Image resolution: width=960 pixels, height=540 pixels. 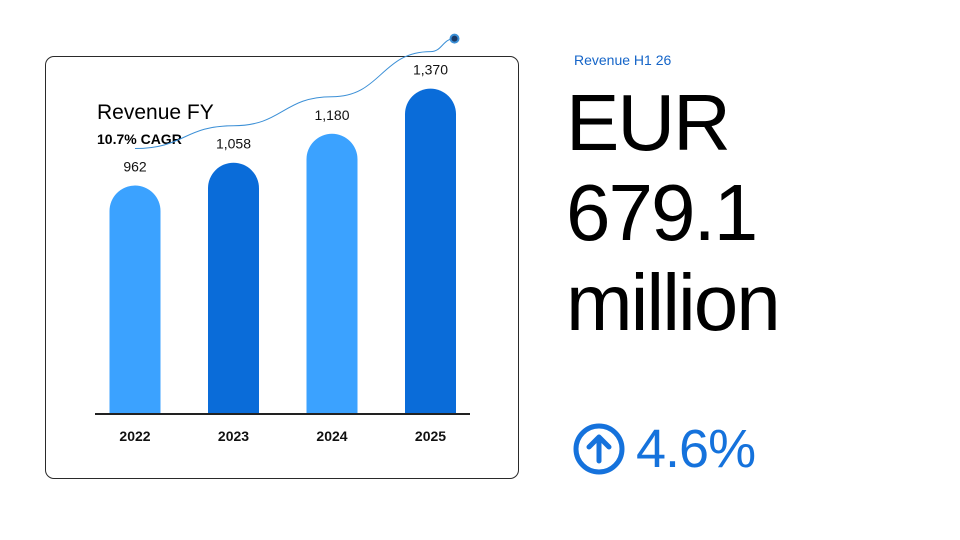 I want to click on kpi-change-value: 4.6%, so click(x=696, y=449).